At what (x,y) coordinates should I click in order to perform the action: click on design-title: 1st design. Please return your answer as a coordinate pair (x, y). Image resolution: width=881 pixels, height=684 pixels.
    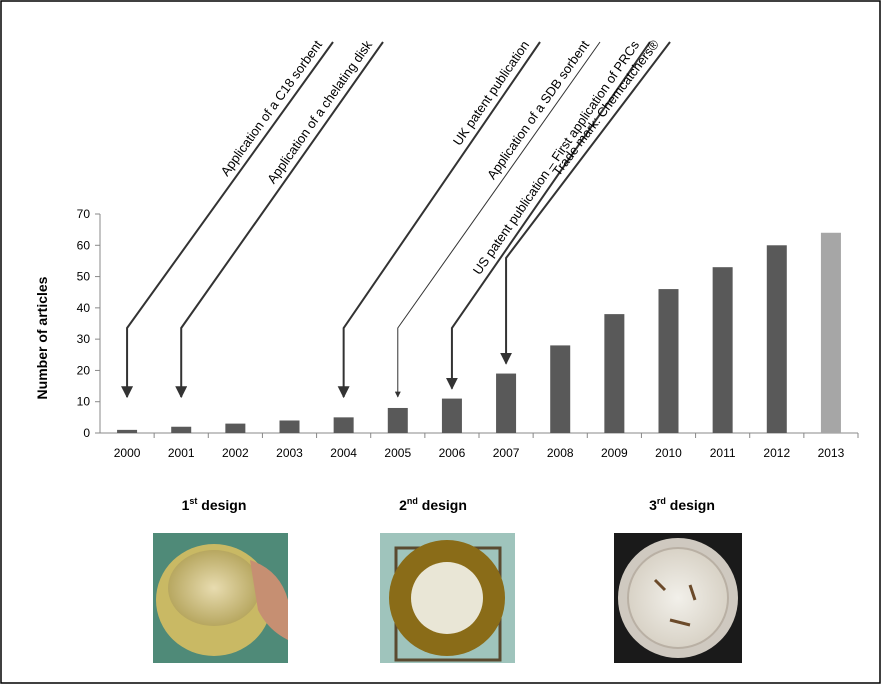
    Looking at the image, I should click on (214, 504).